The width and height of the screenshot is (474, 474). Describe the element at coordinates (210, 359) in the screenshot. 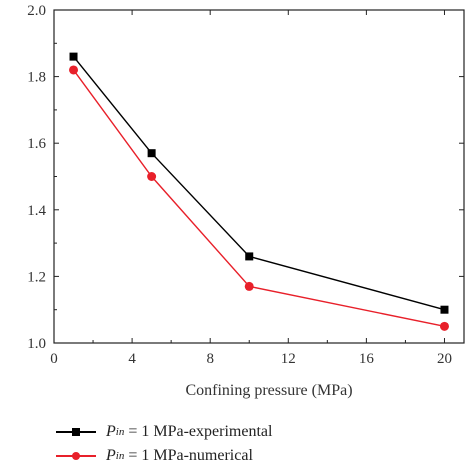

I see `x-tick-label: 8` at that location.